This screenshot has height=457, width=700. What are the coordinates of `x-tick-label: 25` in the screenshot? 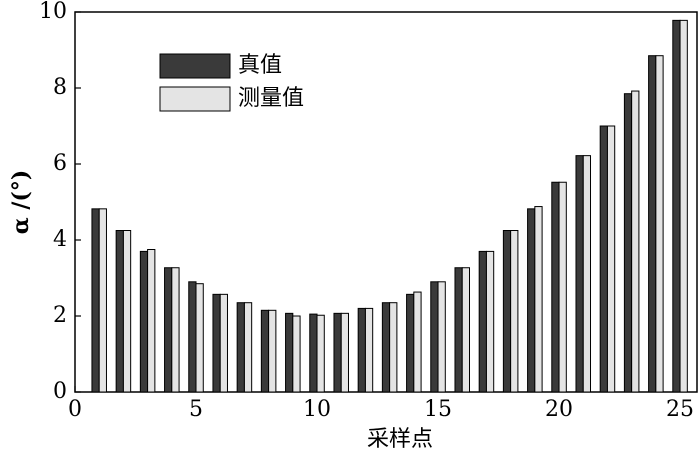 It's located at (680, 409).